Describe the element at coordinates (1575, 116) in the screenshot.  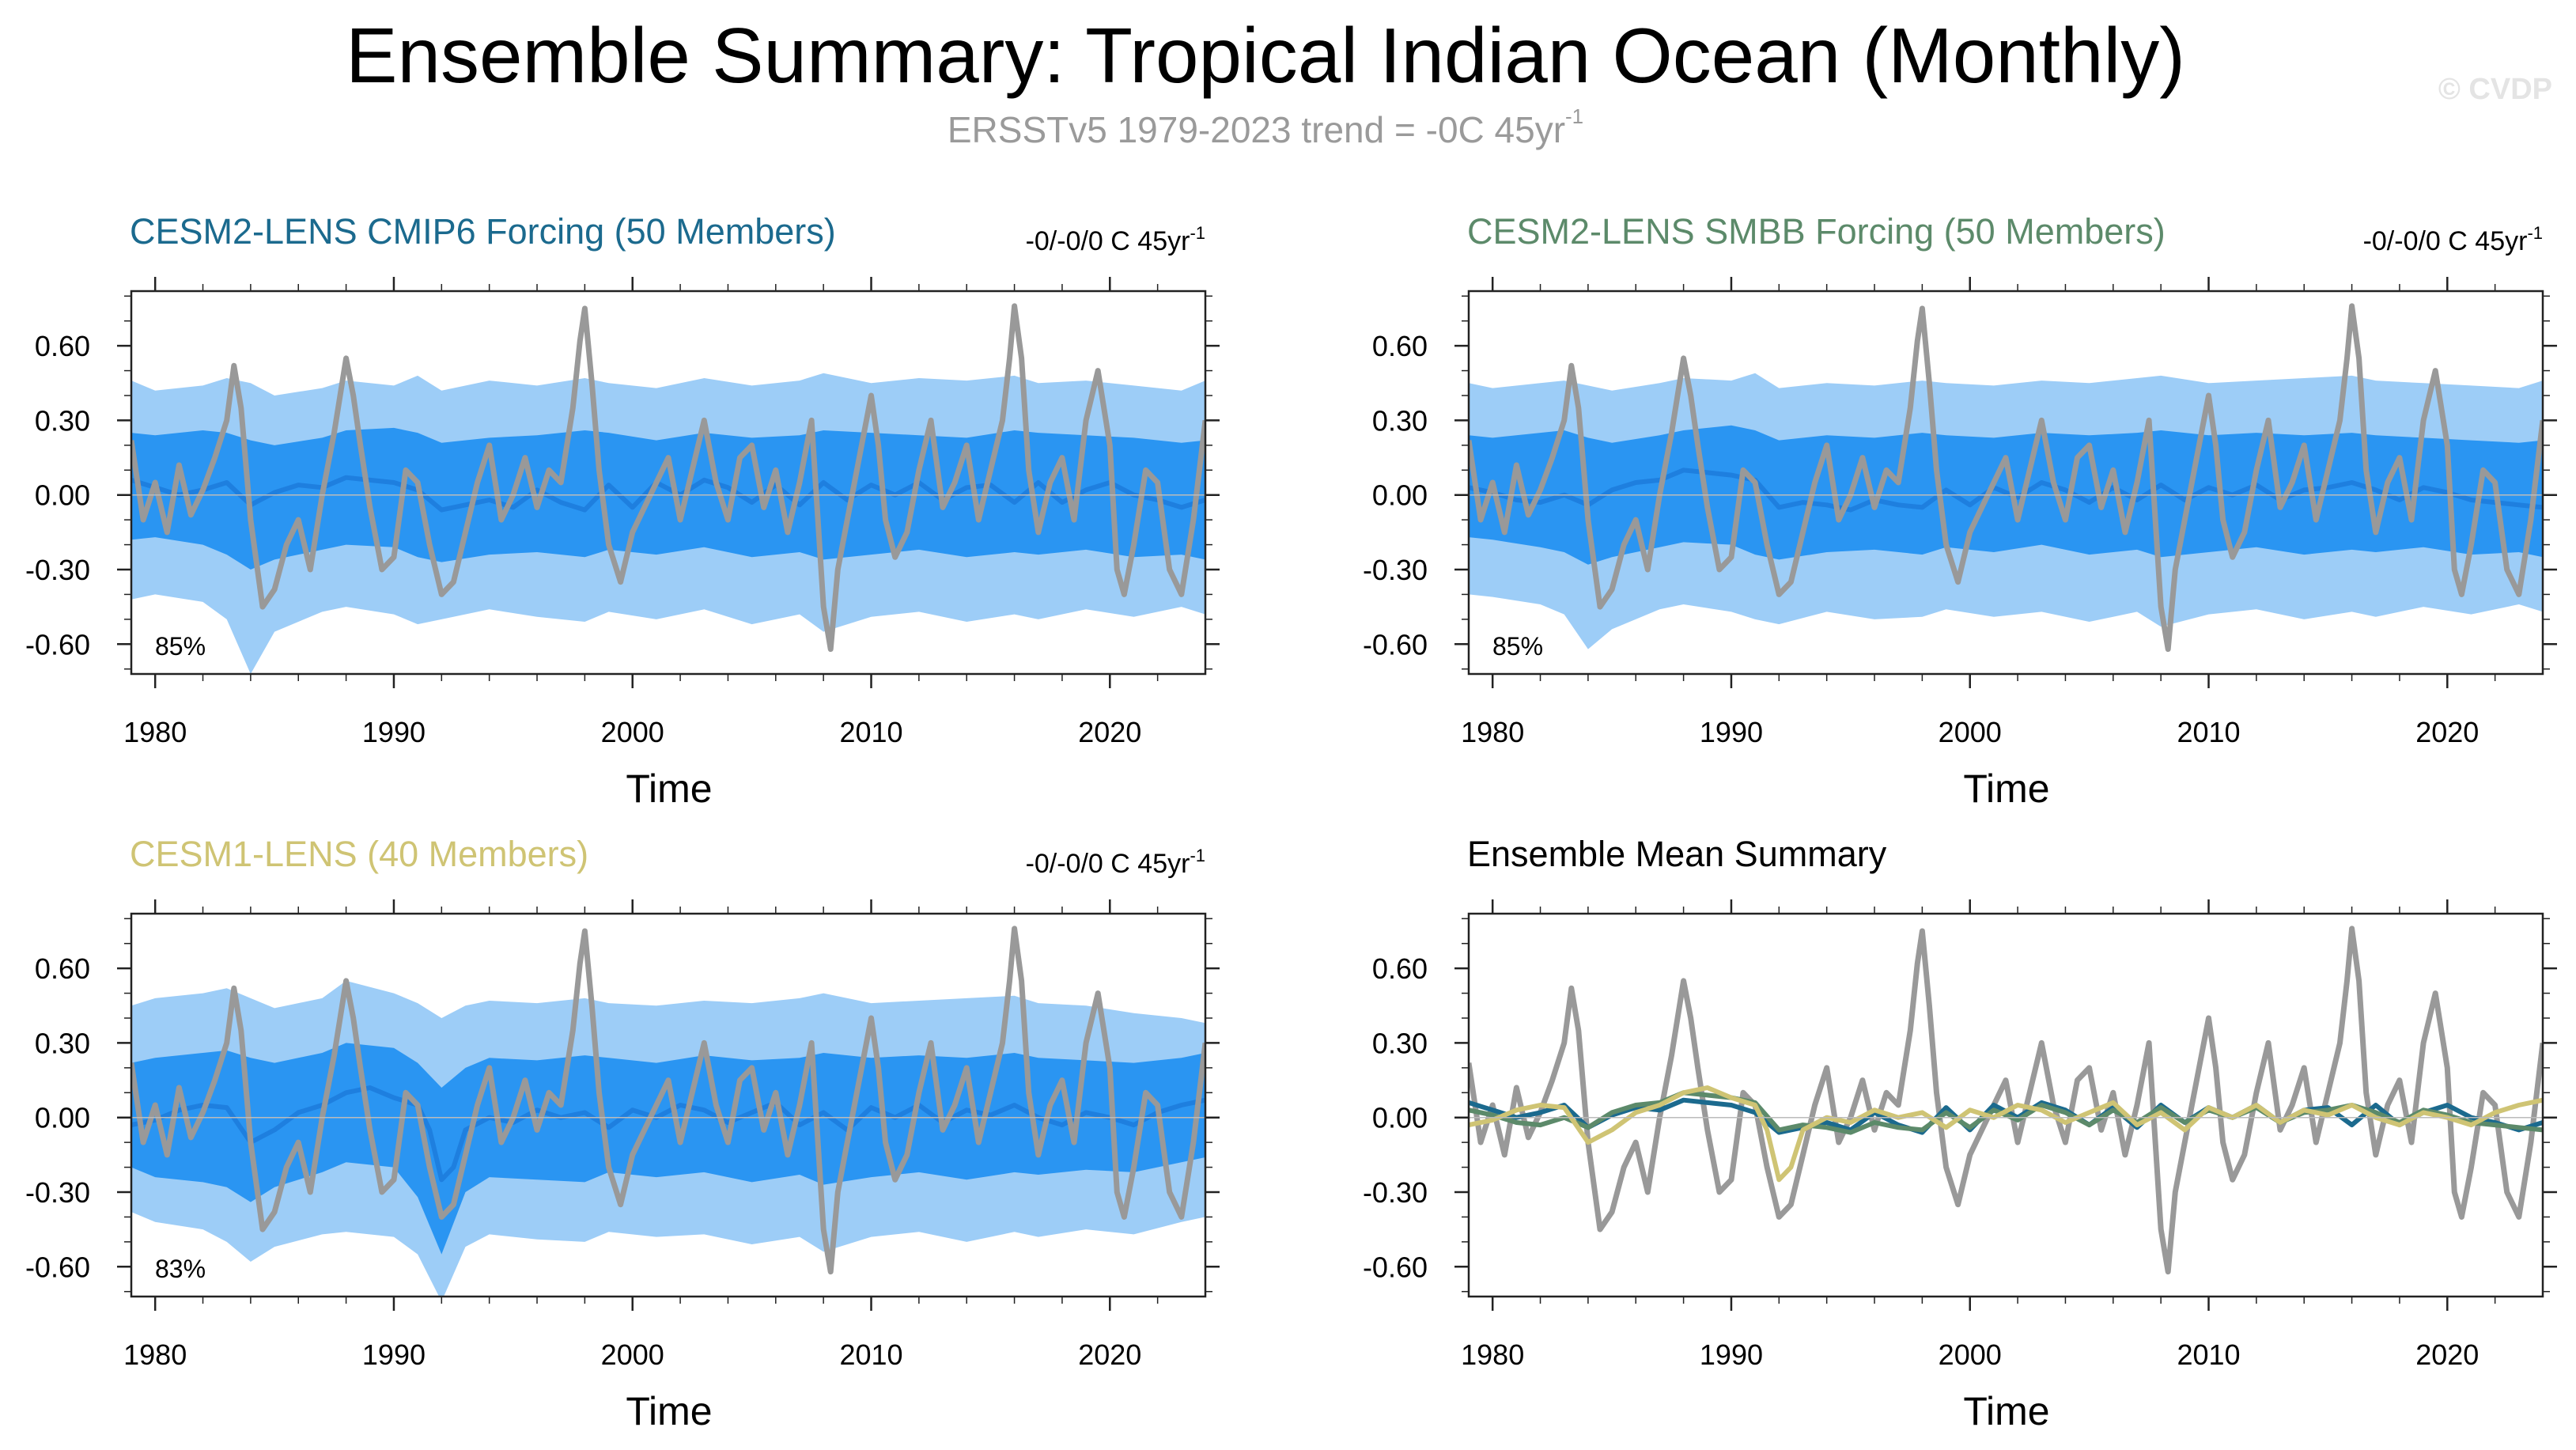
I see `subtitle-exponent: -1` at that location.